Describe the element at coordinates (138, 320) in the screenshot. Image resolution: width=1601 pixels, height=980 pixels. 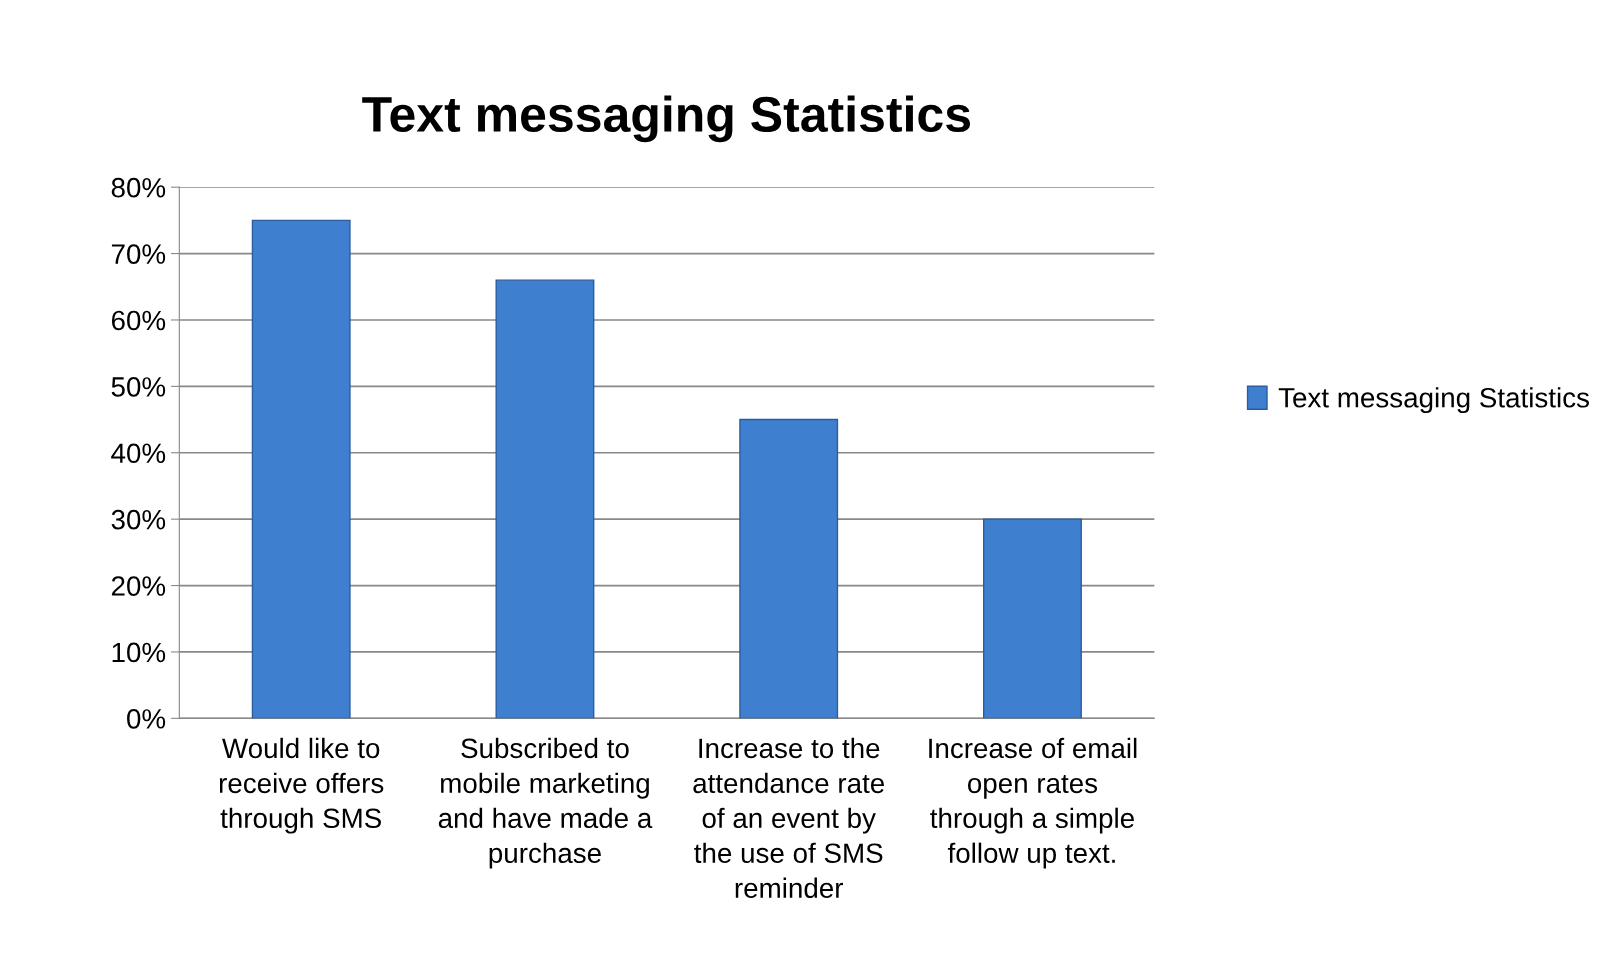
I see `y-tick-label: 60%` at that location.